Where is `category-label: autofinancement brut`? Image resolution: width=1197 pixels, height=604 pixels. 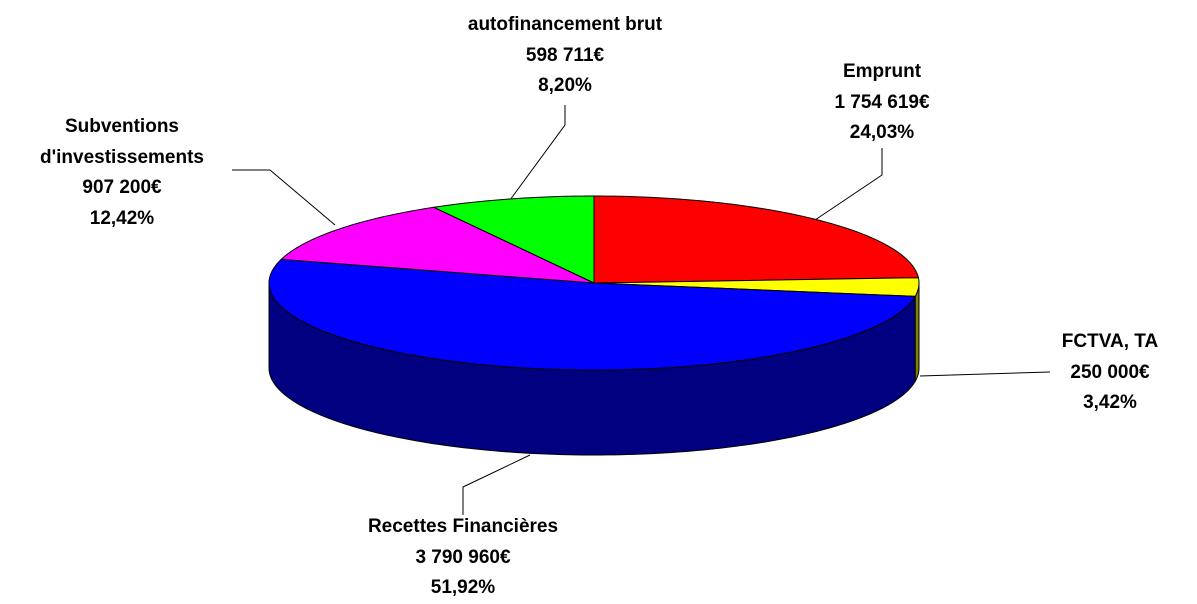 category-label: autofinancement brut is located at coordinates (565, 24).